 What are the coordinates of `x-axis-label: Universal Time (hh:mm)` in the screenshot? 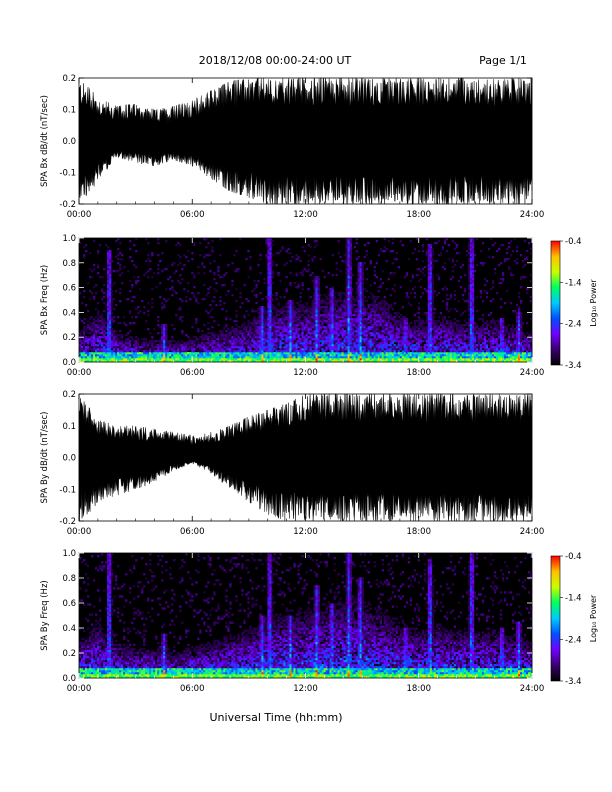 It's located at (276, 717).